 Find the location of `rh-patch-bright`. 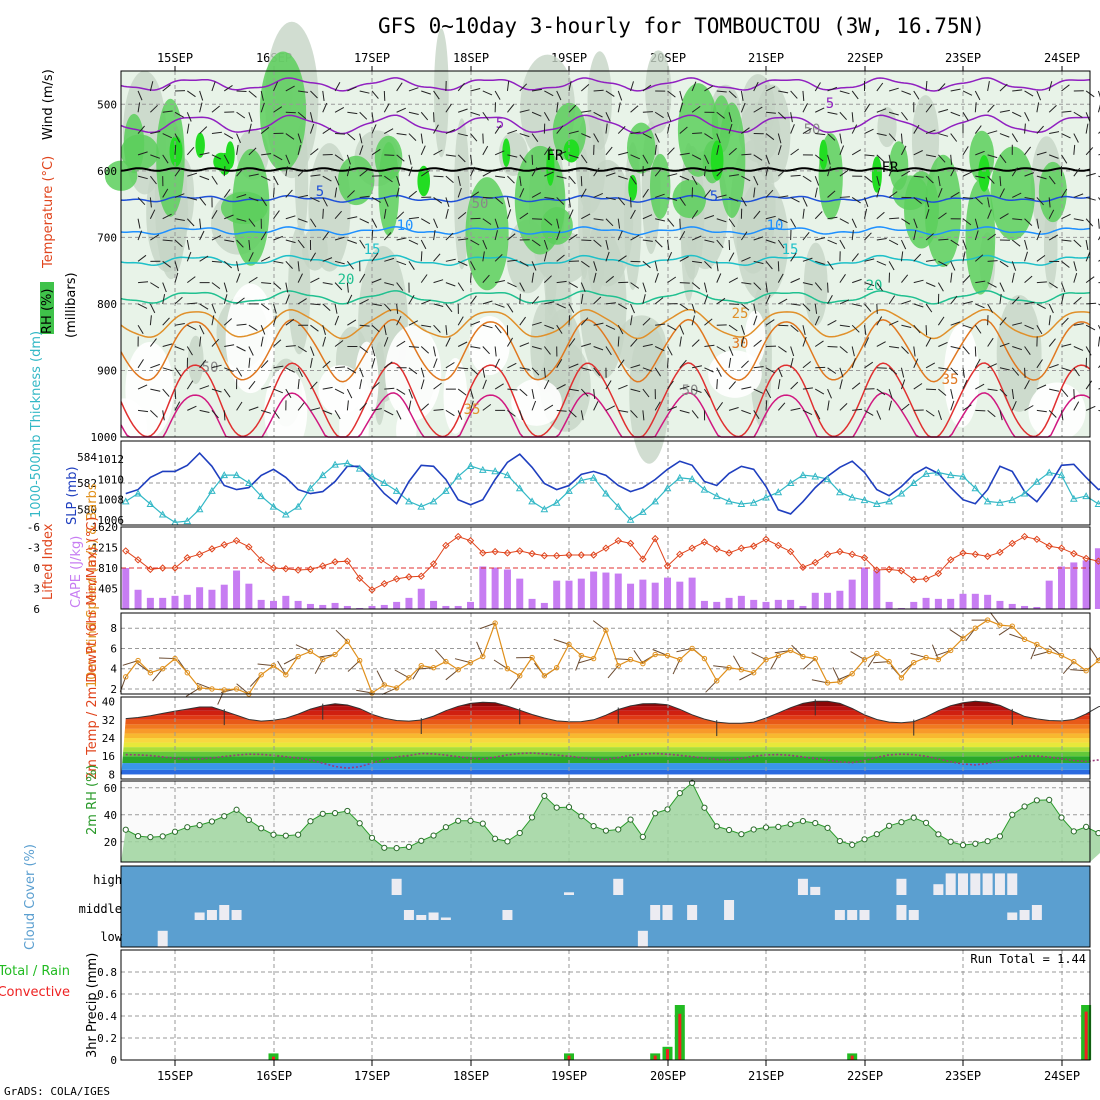

rh-patch-bright is located at coordinates (984, 173).